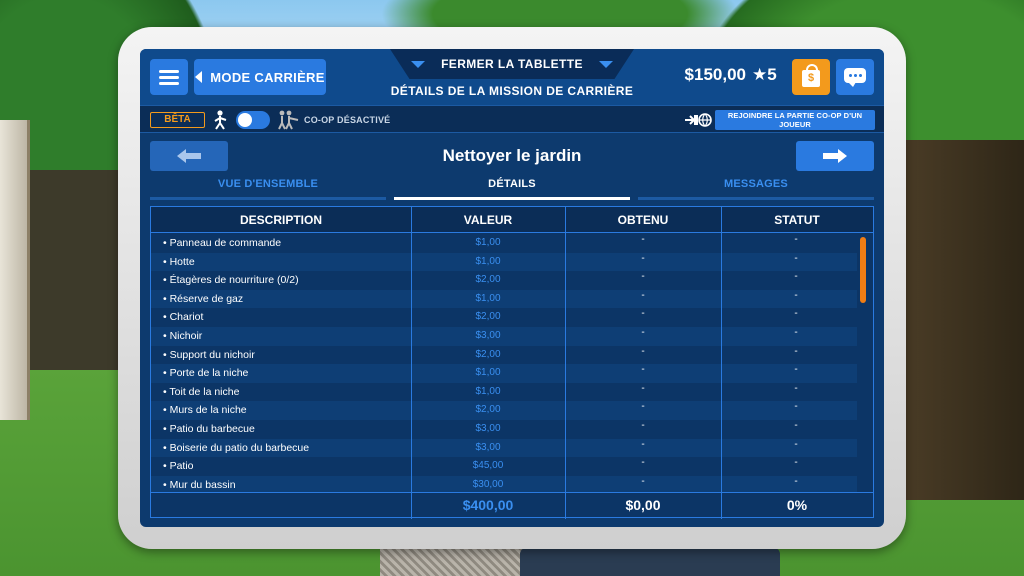 Image resolution: width=1024 pixels, height=576 pixels. I want to click on garden-wall, so click(964, 320).